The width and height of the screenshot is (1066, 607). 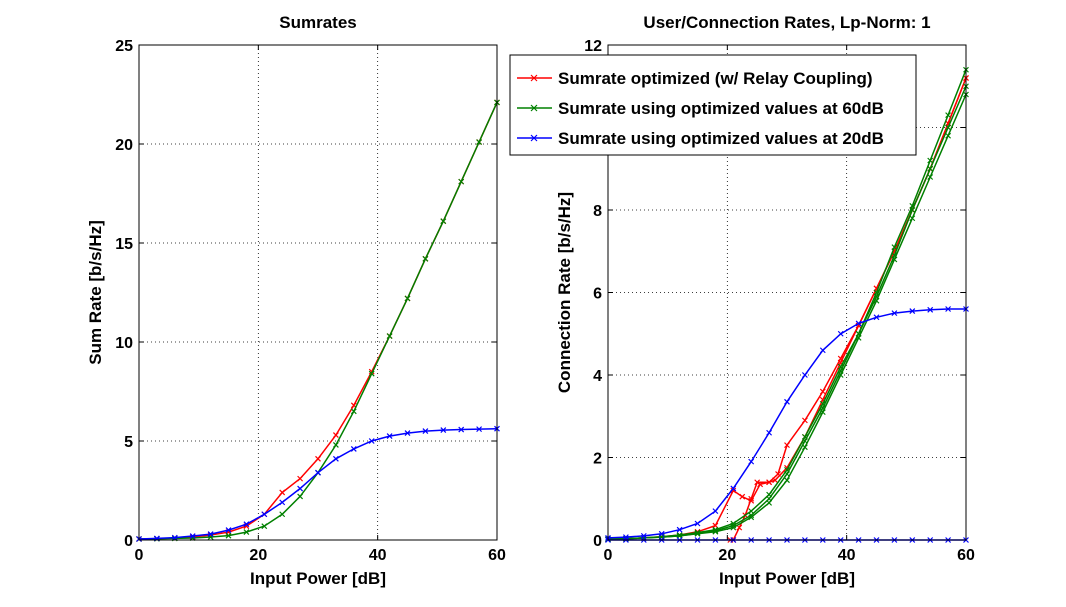 I want to click on y-tick-label: 4, so click(x=597, y=376).